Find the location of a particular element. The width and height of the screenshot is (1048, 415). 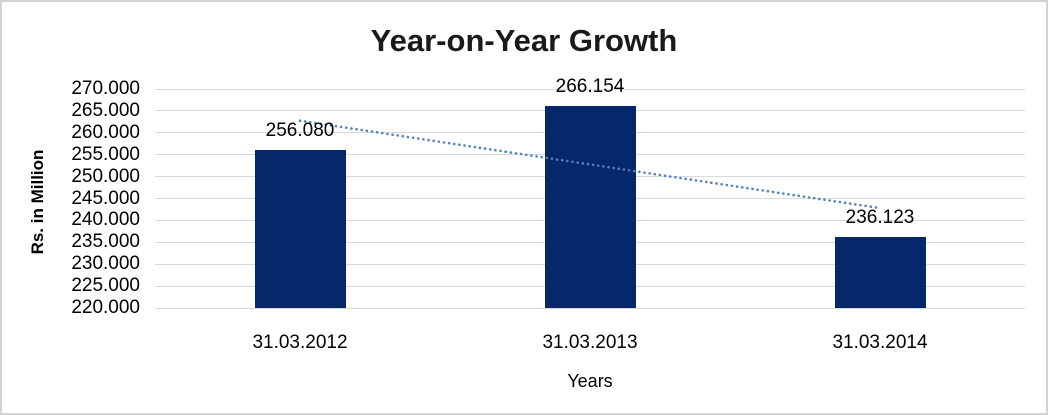

trendline is located at coordinates (590, 164).